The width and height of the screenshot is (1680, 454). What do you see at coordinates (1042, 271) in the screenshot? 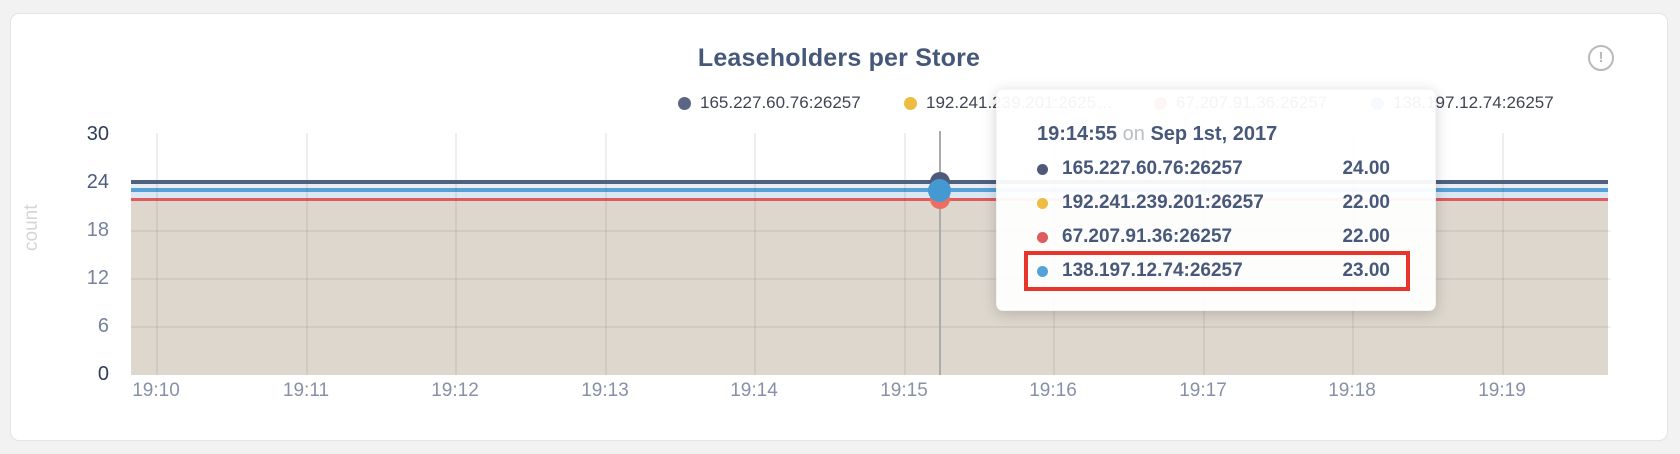
I see `series-dot-blue-icon` at bounding box center [1042, 271].